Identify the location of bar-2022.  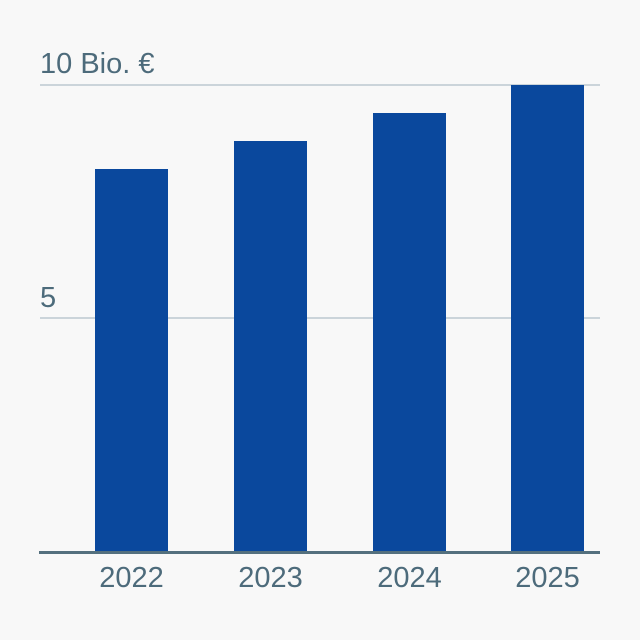
(131, 360).